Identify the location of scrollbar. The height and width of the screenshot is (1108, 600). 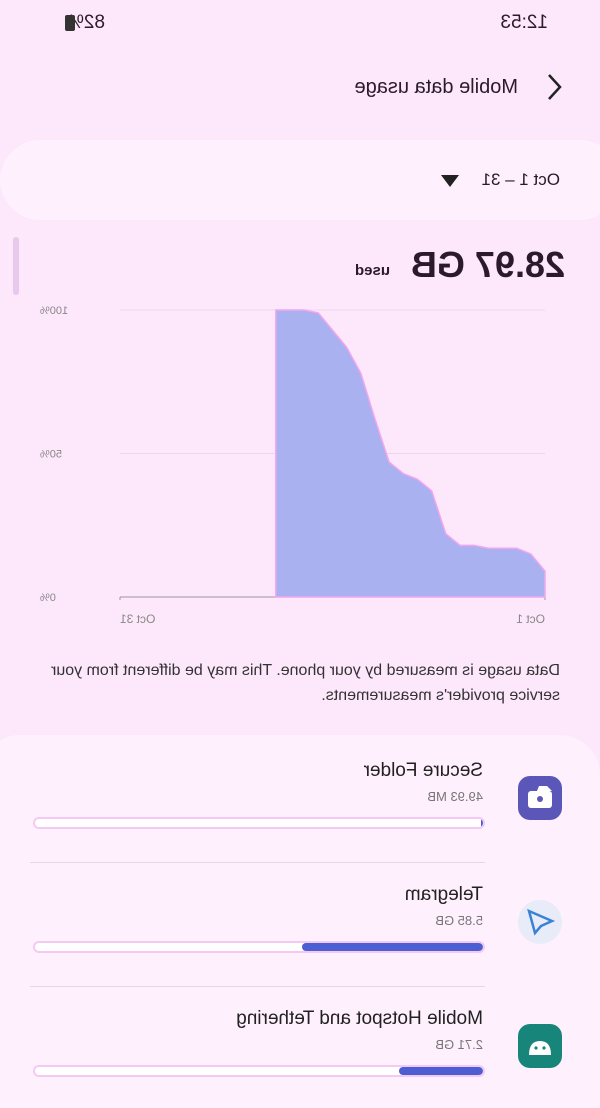
(16, 266).